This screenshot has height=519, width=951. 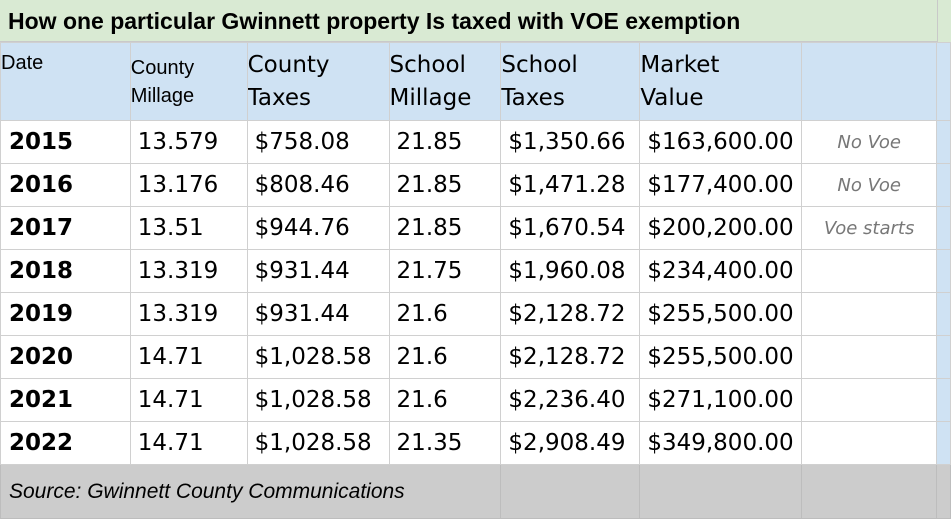 I want to click on cell-county-millage: 13.579, so click(x=188, y=142).